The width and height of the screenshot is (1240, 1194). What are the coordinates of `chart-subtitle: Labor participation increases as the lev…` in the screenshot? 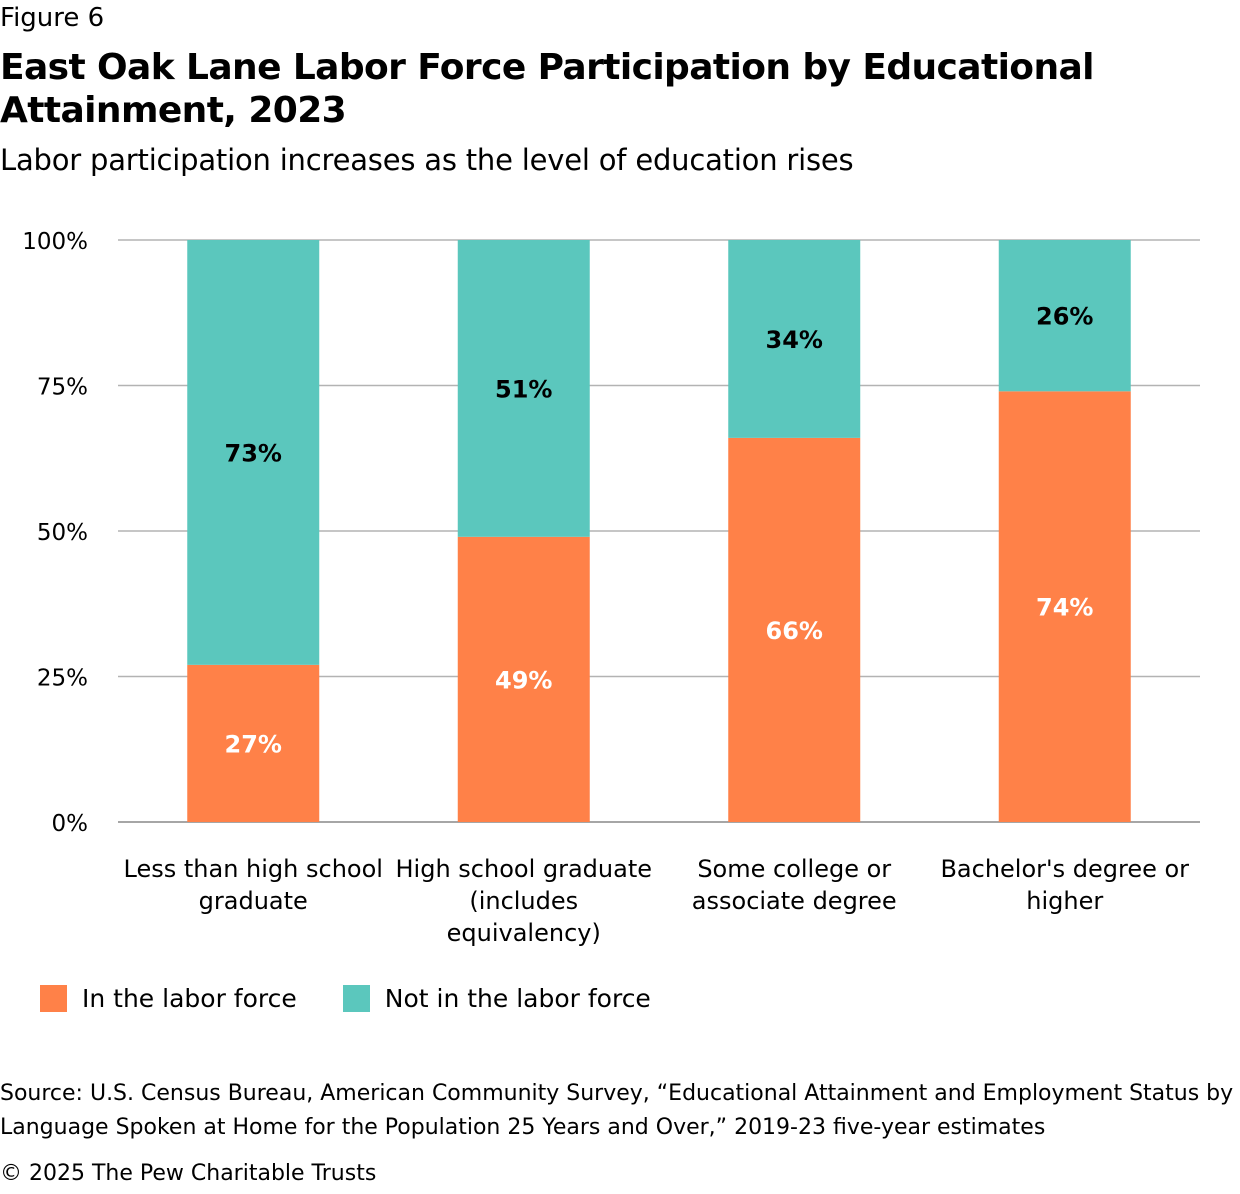 It's located at (427, 160).